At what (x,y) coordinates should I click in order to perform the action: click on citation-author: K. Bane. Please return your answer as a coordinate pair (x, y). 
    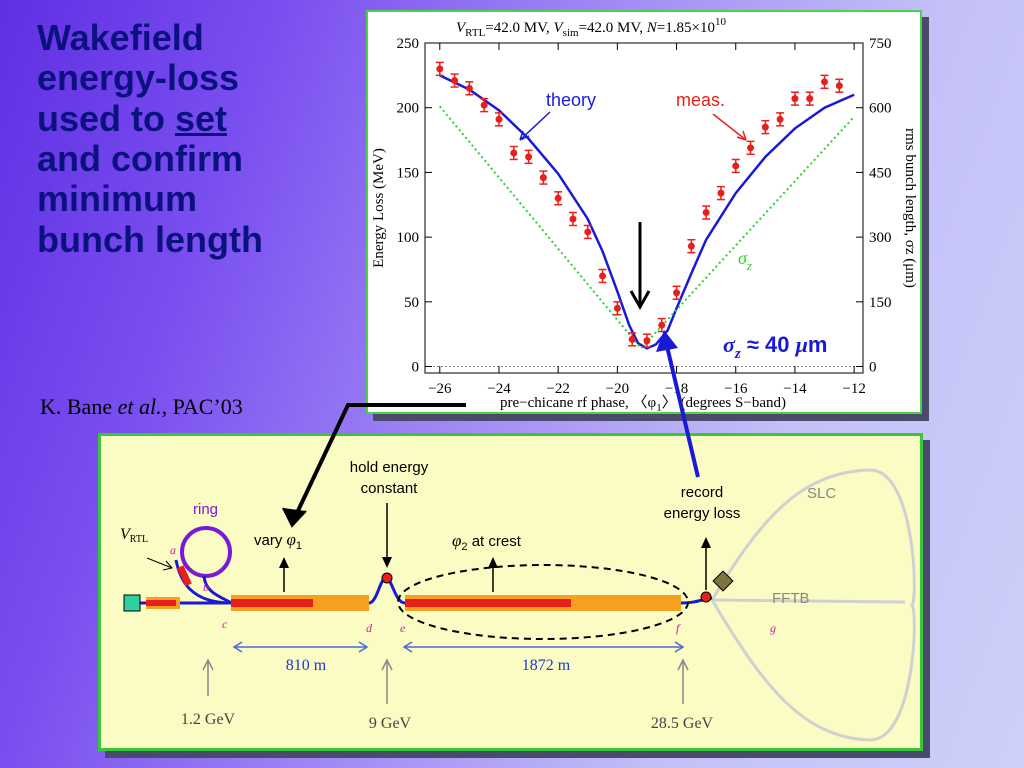
    Looking at the image, I should click on (79, 406).